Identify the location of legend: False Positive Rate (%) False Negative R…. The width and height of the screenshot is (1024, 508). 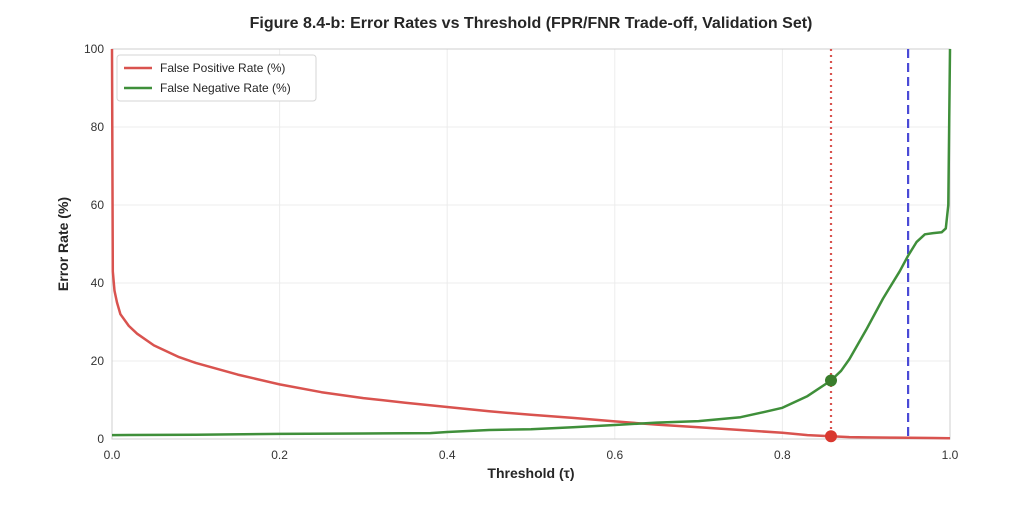
(216, 78).